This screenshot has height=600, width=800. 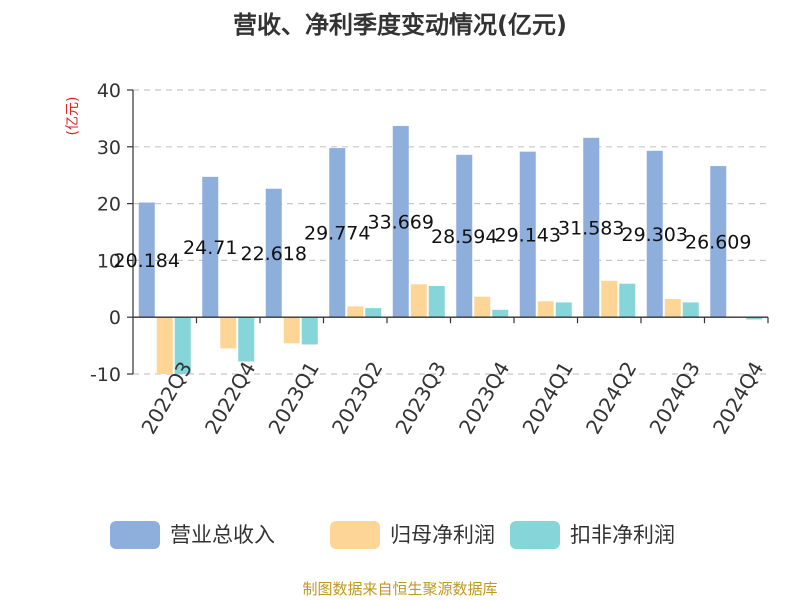 What do you see at coordinates (484, 397) in the screenshot?
I see `x-tick-label: 2023Q4` at bounding box center [484, 397].